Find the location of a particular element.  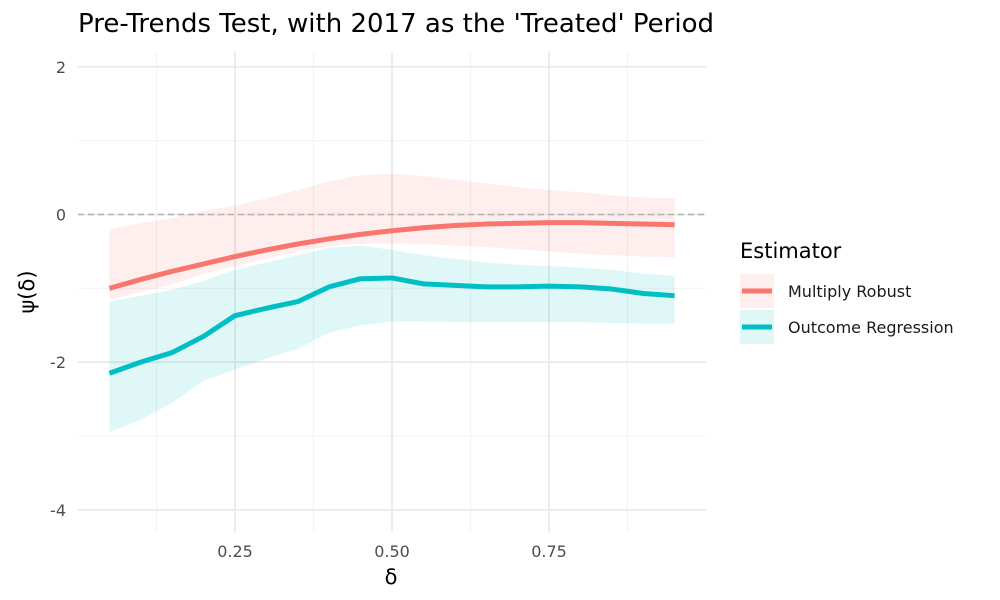

legend-item-outcome-regression: Outcome Regression is located at coordinates (847, 327).